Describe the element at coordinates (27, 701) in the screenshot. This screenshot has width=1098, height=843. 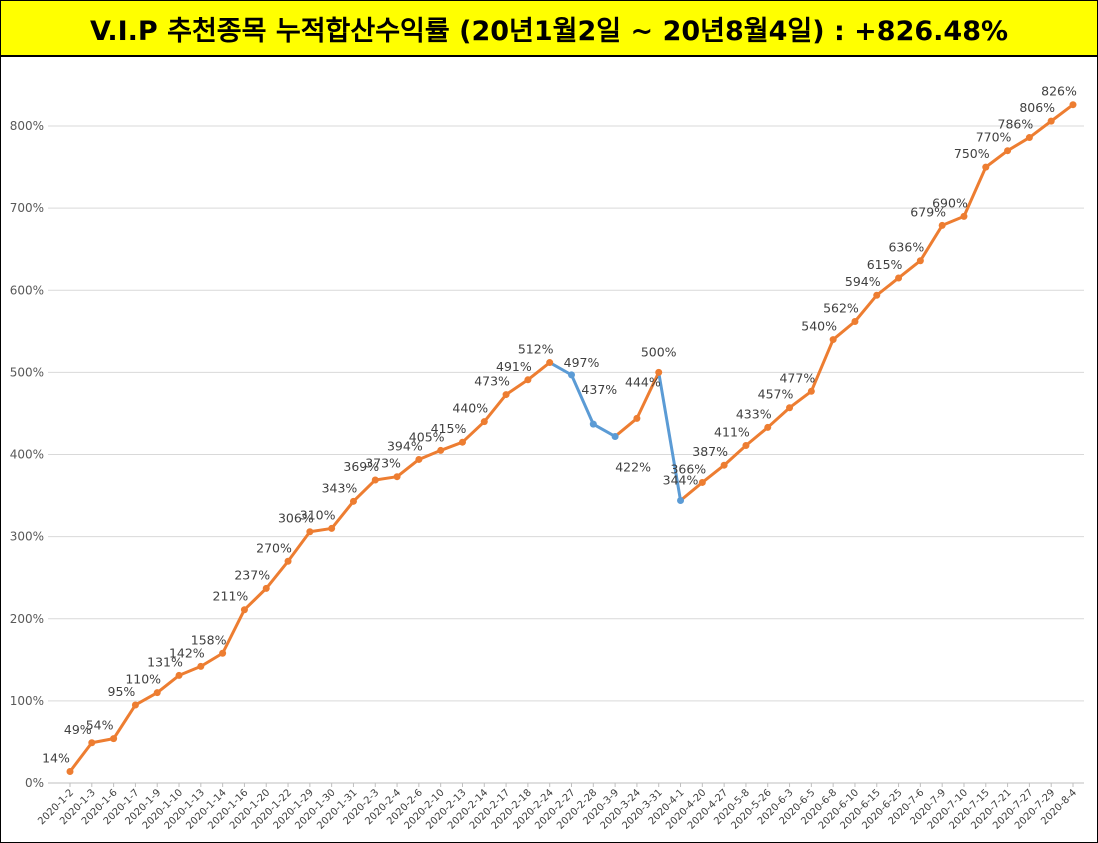
I see `y-tick-label: 100%` at that location.